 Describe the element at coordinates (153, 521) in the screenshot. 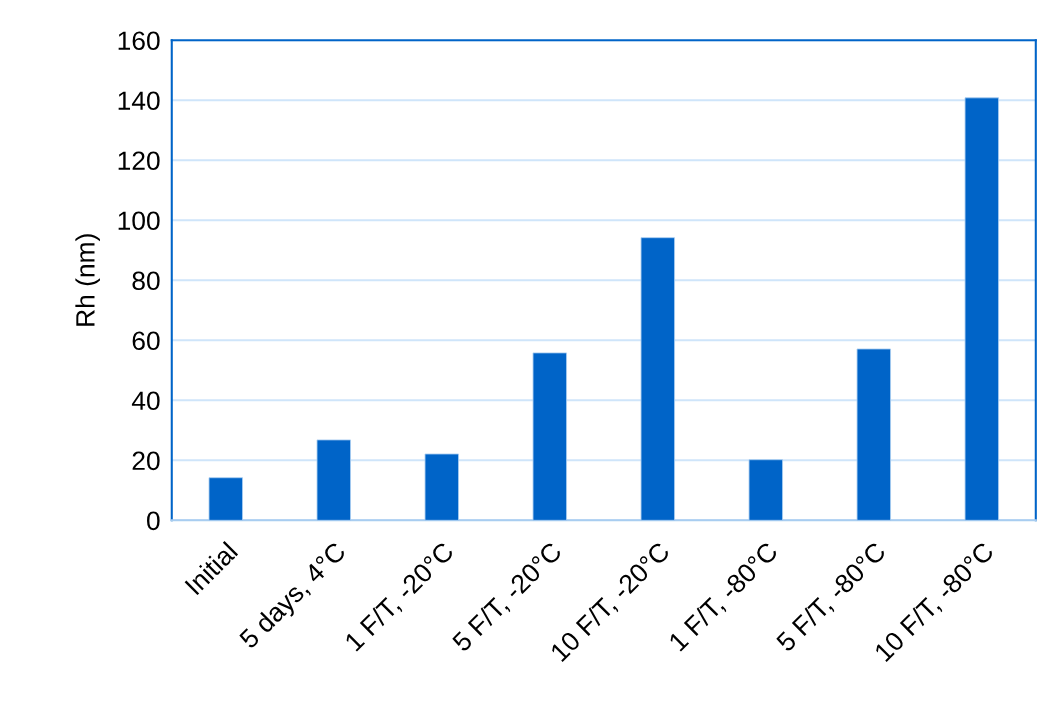

I see `y-tick-label: 0` at that location.